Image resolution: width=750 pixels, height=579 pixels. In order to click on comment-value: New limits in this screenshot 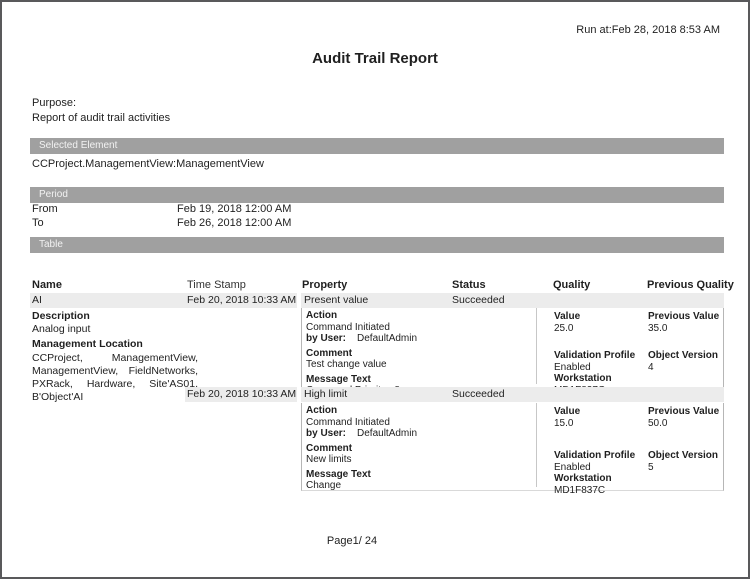, I will do `click(329, 459)`.